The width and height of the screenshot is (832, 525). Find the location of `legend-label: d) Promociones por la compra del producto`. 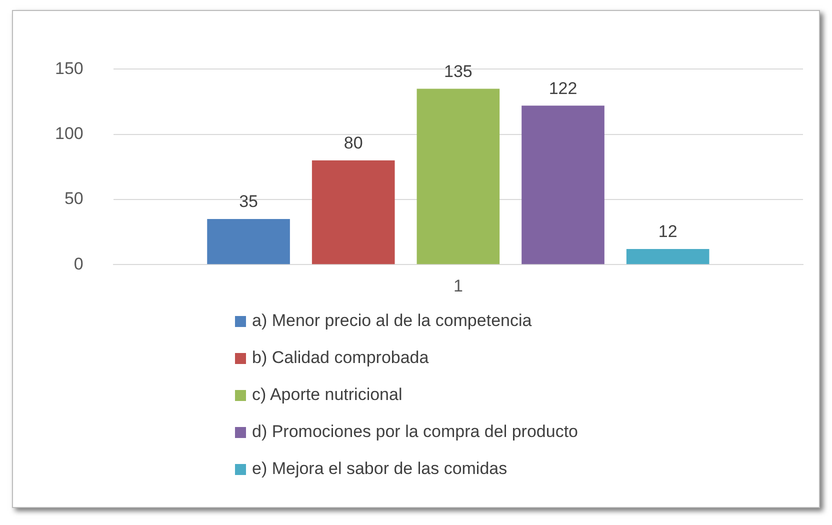

legend-label: d) Promociones por la compra del producto is located at coordinates (415, 432).